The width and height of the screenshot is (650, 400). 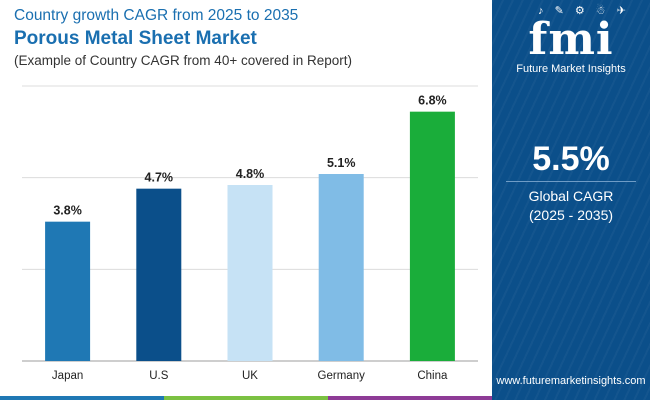 I want to click on x-tick-label: China, so click(x=432, y=376).